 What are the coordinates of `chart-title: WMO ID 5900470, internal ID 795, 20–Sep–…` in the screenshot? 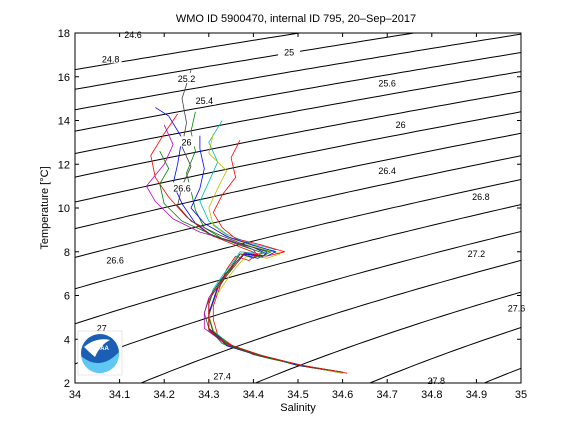 It's located at (296, 19).